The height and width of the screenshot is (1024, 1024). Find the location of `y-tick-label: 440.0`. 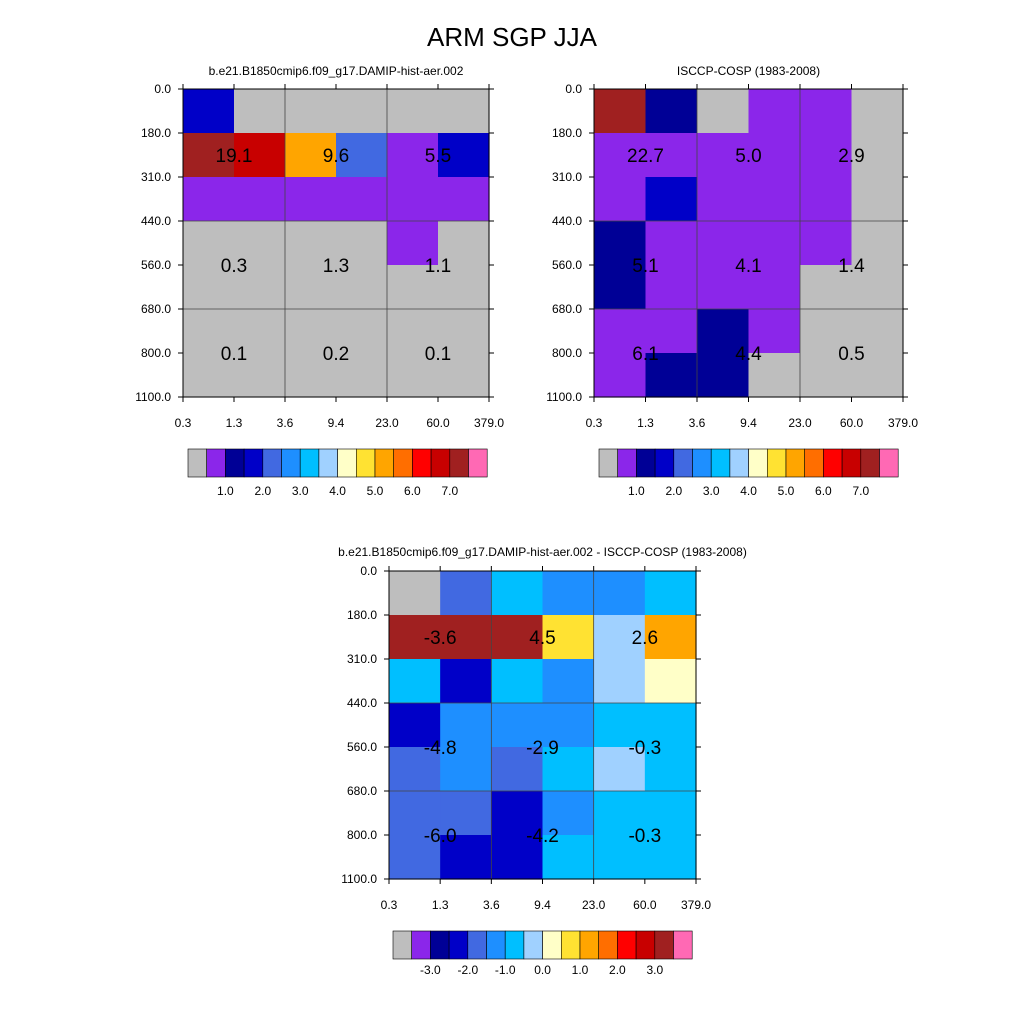

y-tick-label: 440.0 is located at coordinates (567, 221).